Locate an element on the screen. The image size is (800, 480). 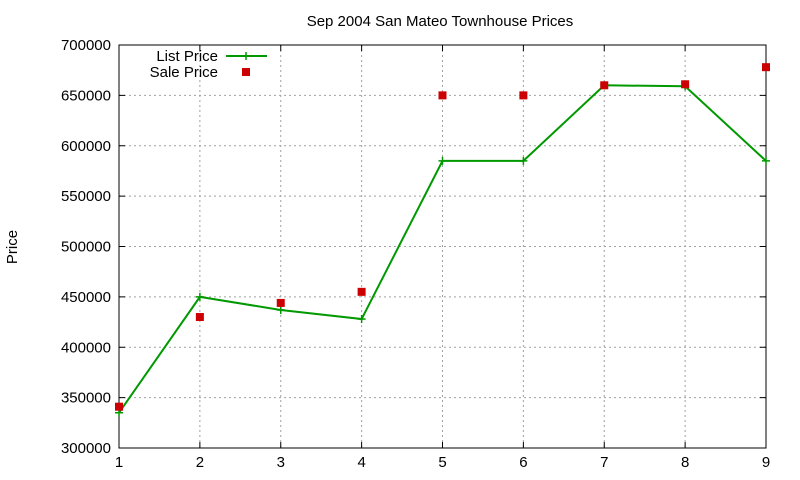
chart-title: Sep 2004 San Mateo Townhouse Prices is located at coordinates (440, 21).